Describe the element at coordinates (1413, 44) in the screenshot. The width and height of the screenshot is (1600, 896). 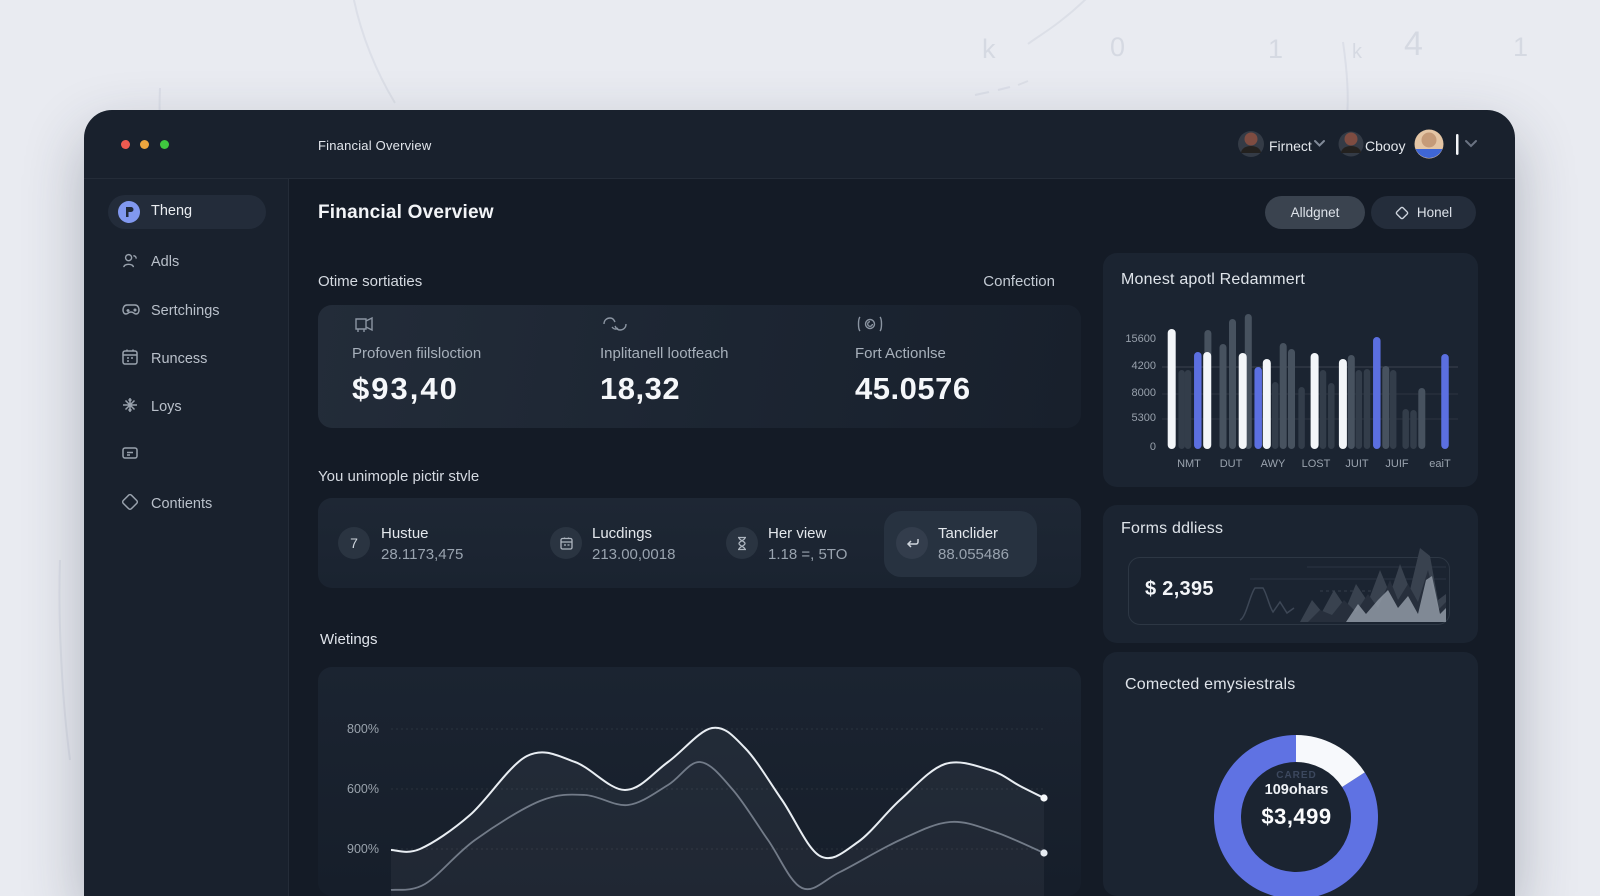
I see `svg-text: 4` at that location.